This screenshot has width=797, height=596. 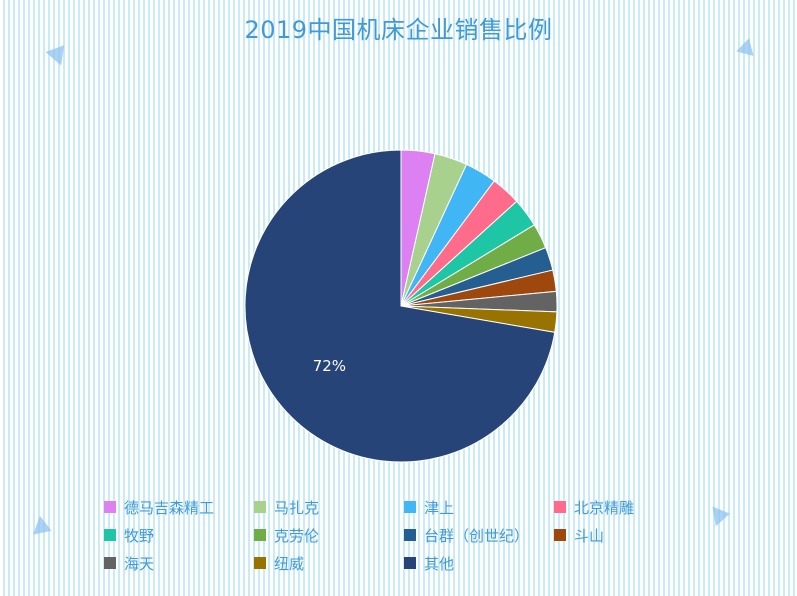 I want to click on legend-label: 其他, so click(x=439, y=563).